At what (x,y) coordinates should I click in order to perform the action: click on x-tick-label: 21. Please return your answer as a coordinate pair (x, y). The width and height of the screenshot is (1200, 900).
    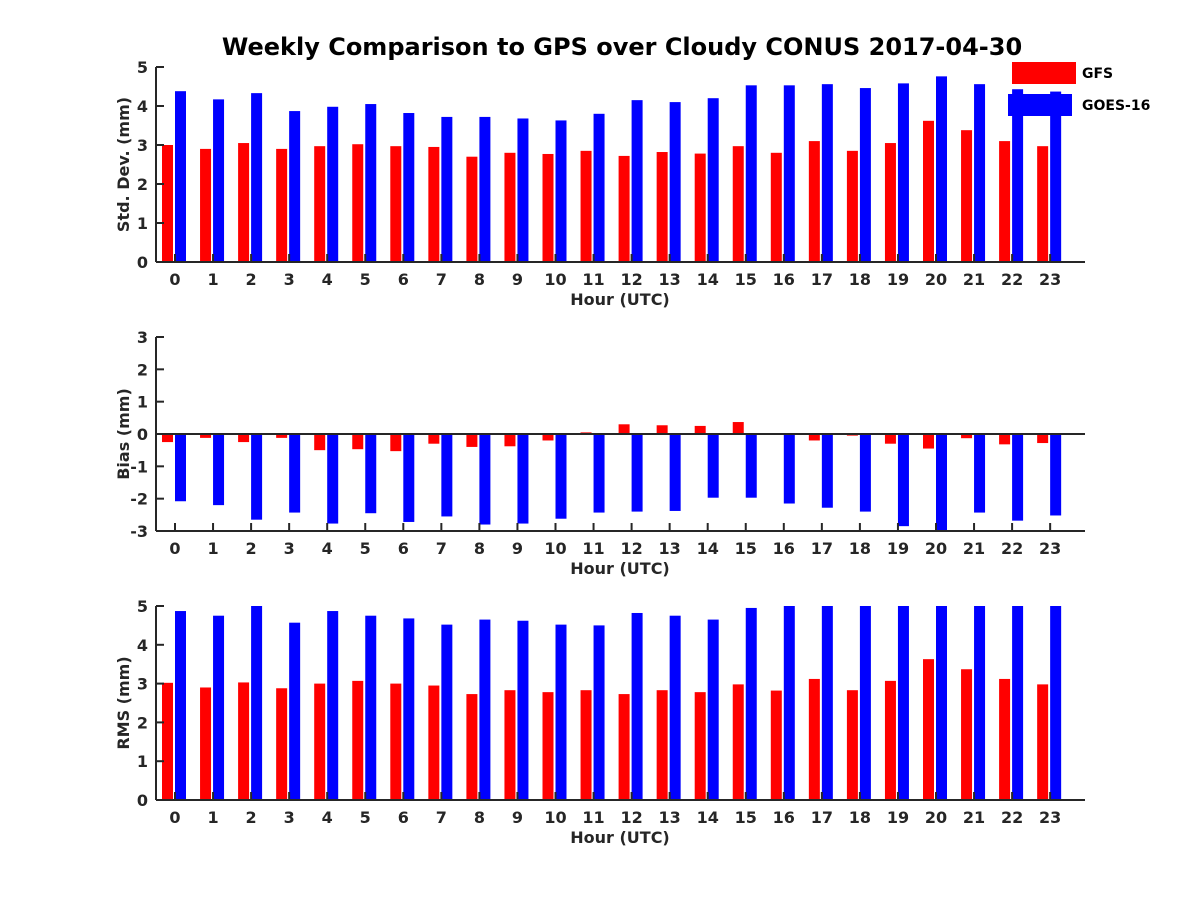
    Looking at the image, I should click on (974, 279).